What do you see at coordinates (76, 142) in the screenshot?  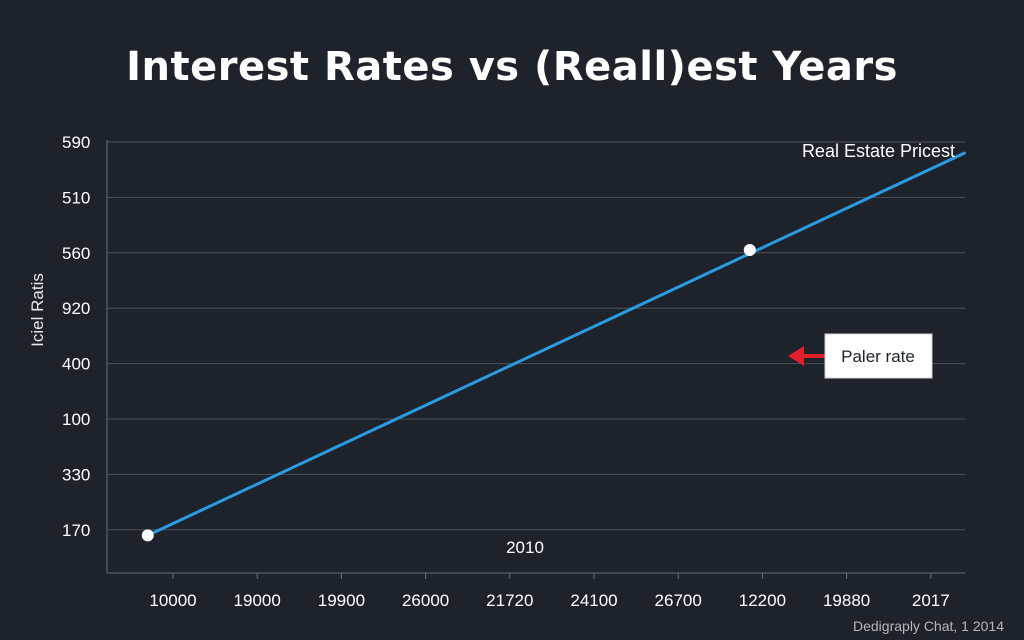 I see `y-tick-label: 590` at bounding box center [76, 142].